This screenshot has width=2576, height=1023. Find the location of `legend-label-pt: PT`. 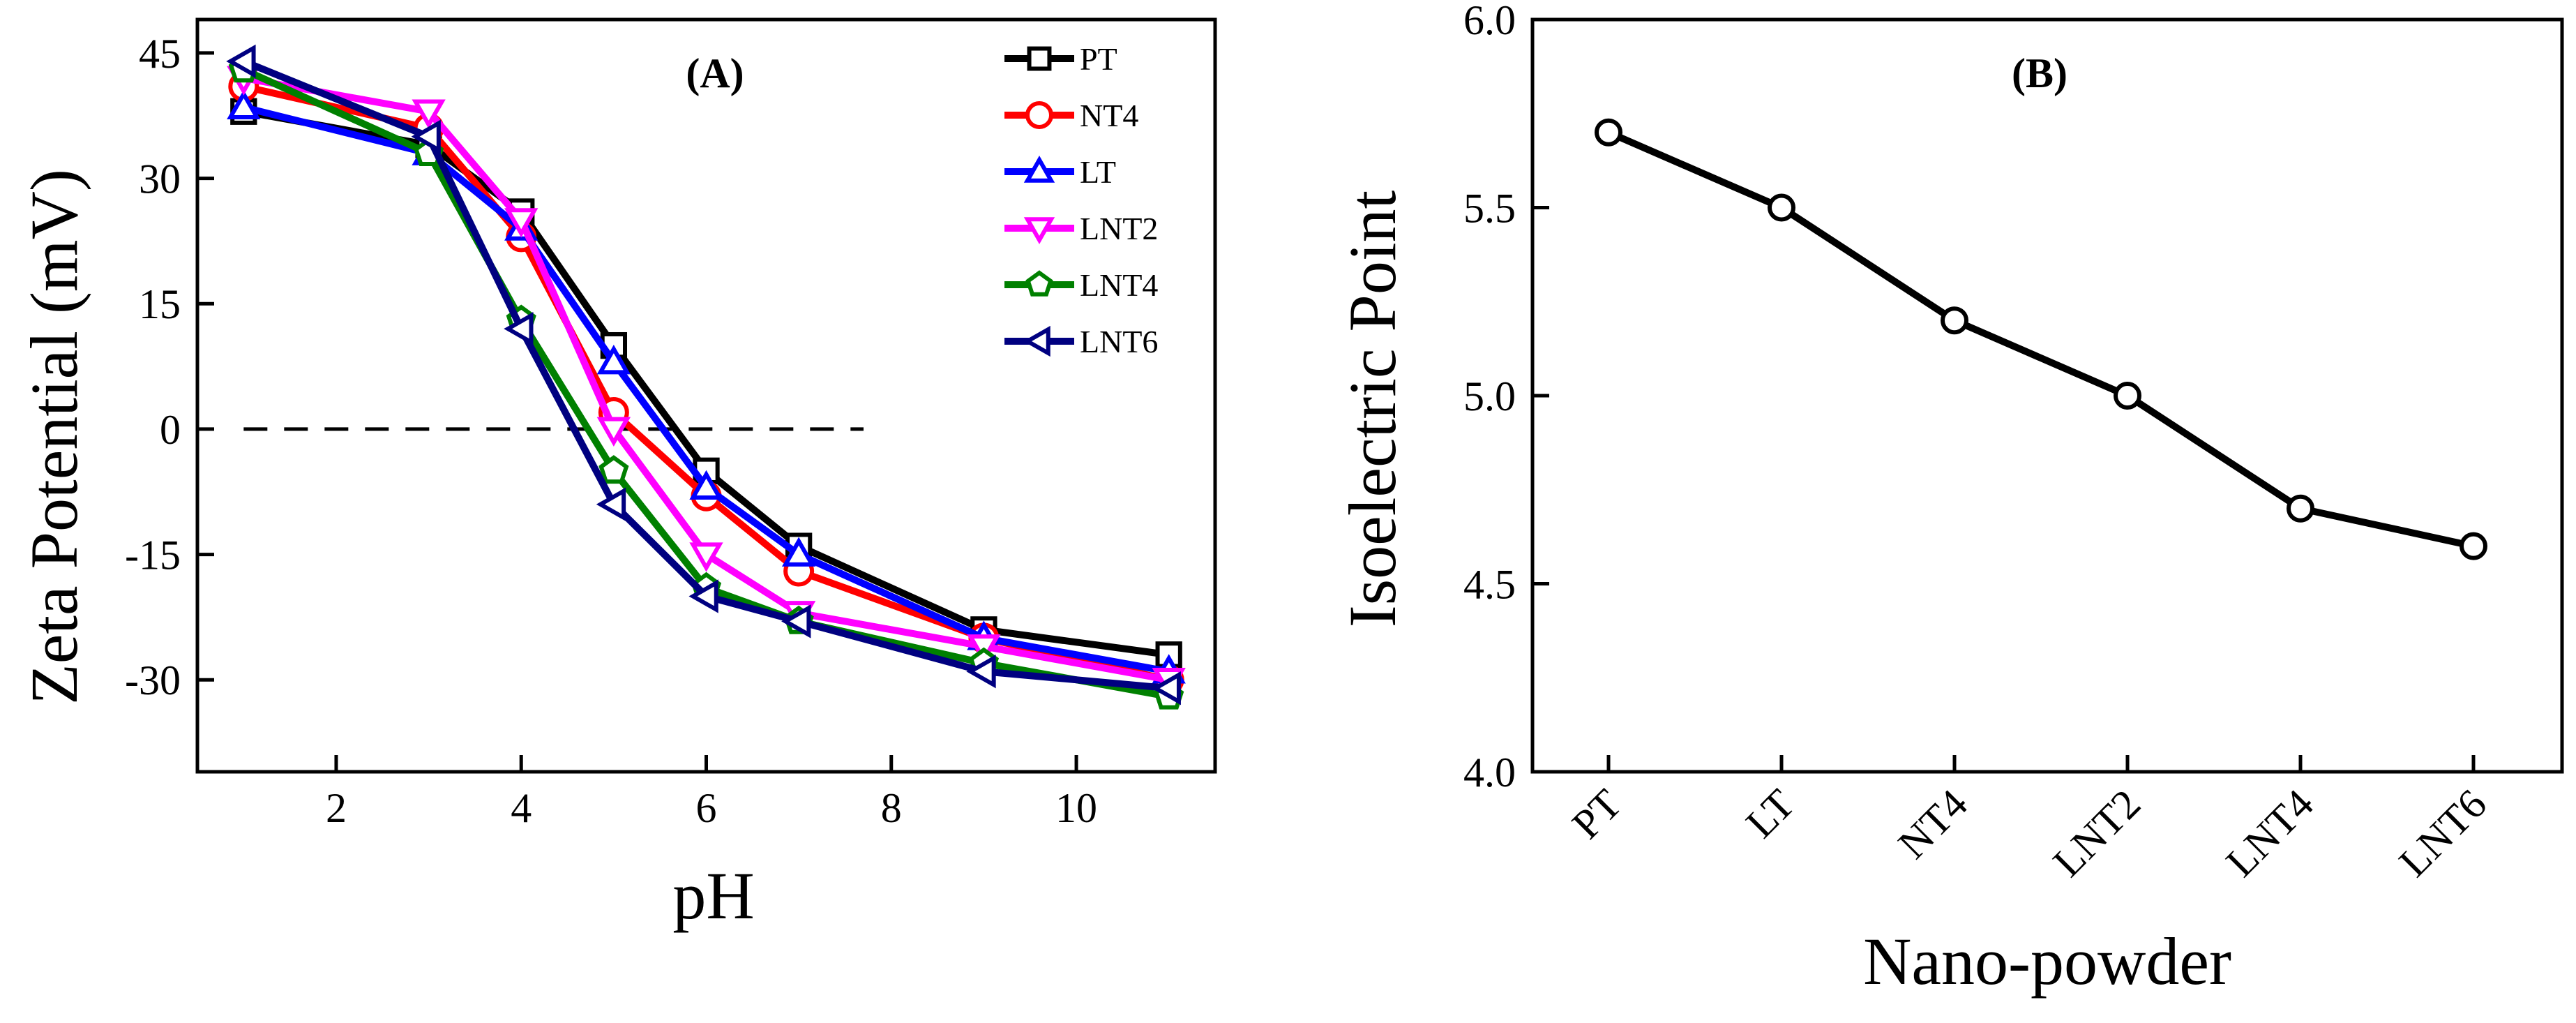

legend-label-pt: PT is located at coordinates (1098, 59).